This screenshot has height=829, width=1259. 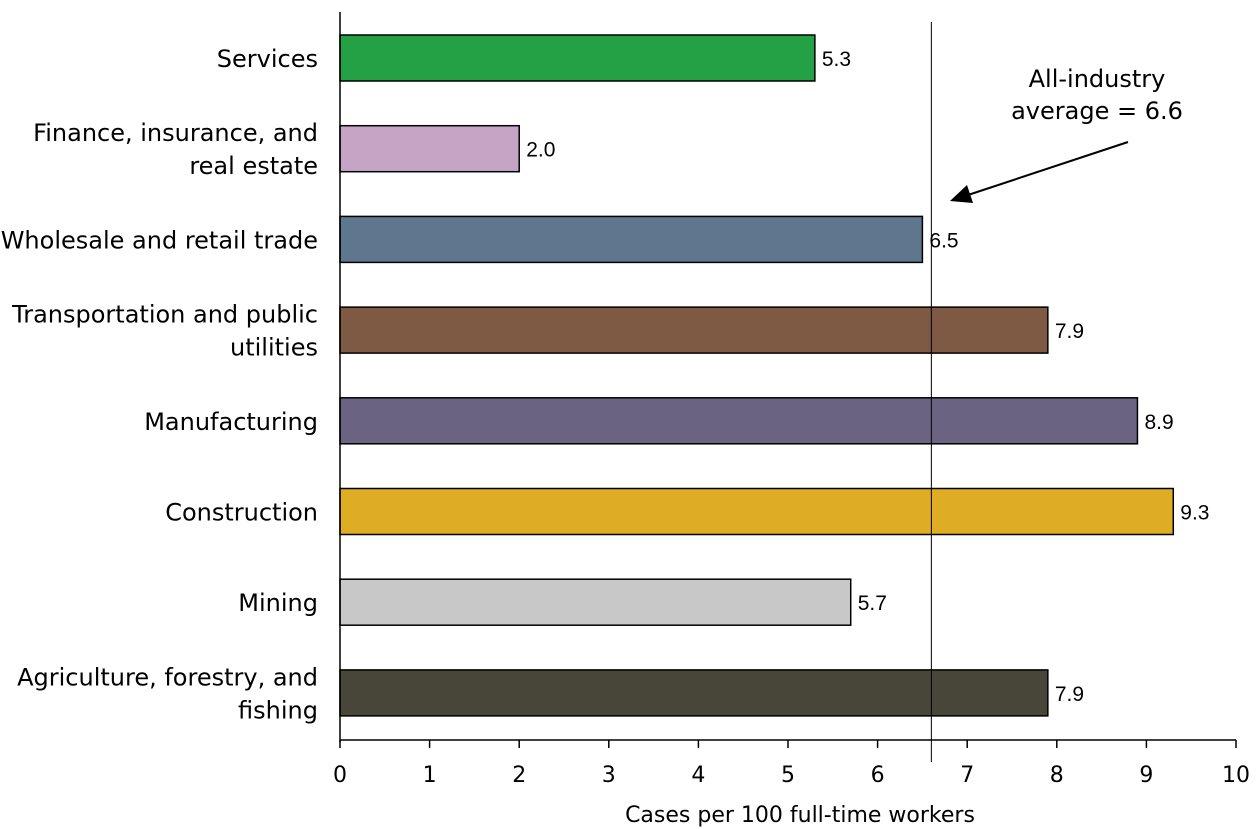 I want to click on category-label: Agriculture, forestry, and, so click(x=167, y=677).